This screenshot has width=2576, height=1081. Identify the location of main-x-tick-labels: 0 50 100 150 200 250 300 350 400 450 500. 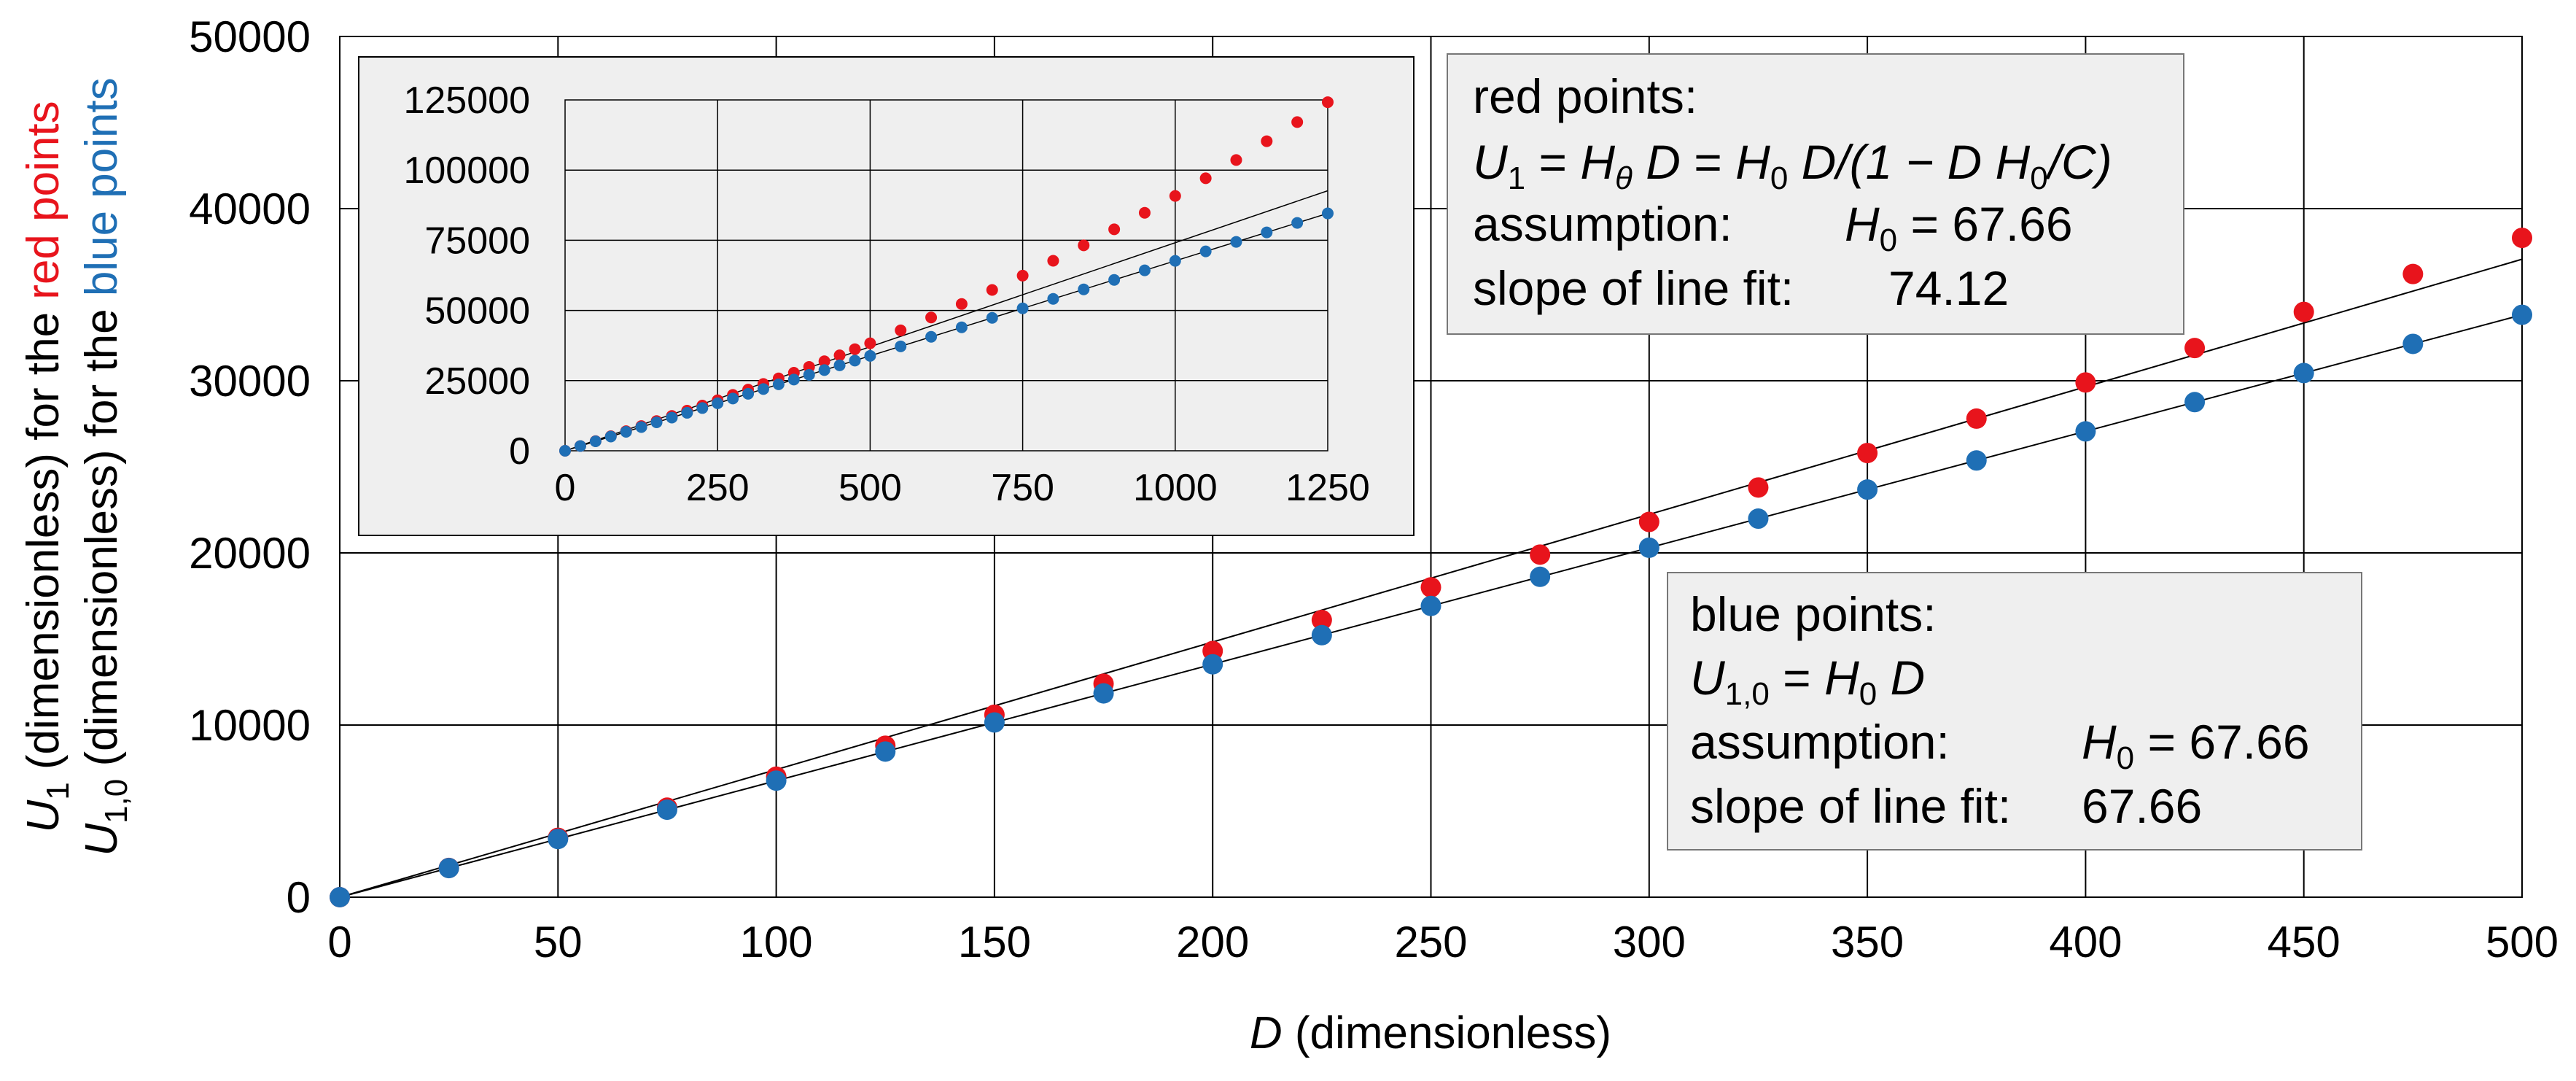
(1443, 942).